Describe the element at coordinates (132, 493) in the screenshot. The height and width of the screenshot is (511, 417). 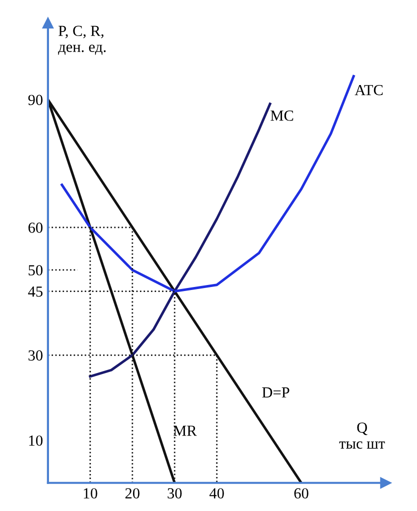
I see `x-tick-label: 20` at that location.